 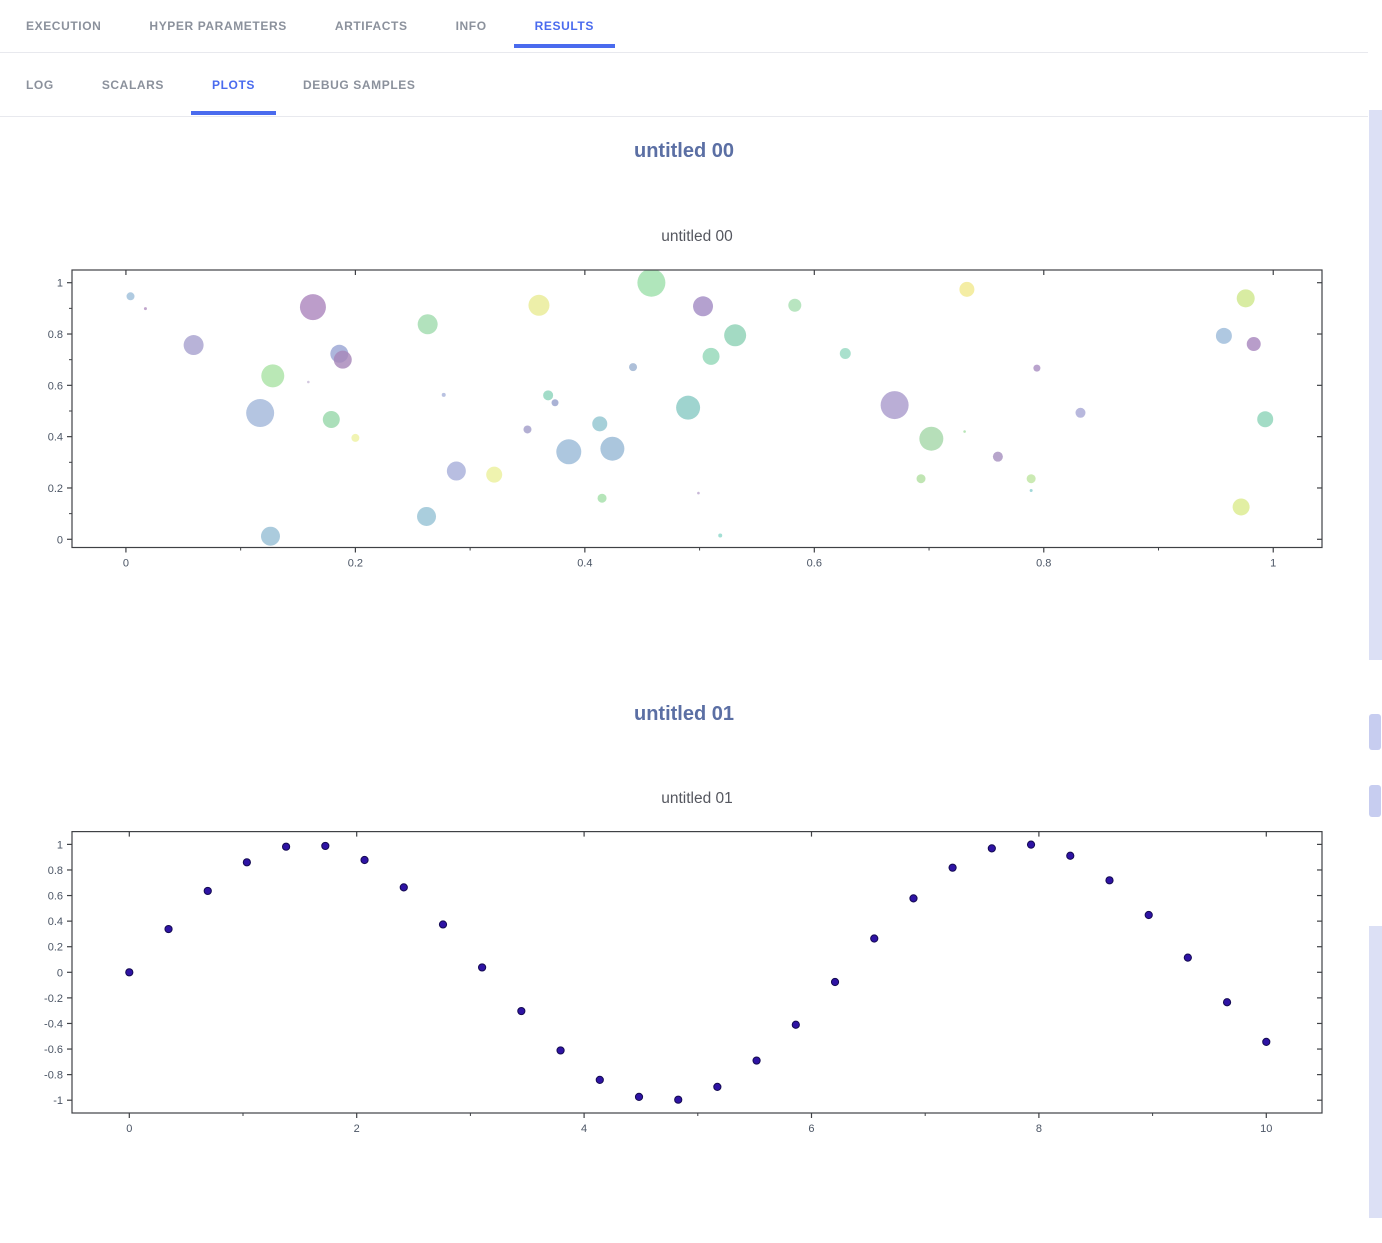 What do you see at coordinates (53, 1024) in the screenshot?
I see `y-tick-label: -0.4` at bounding box center [53, 1024].